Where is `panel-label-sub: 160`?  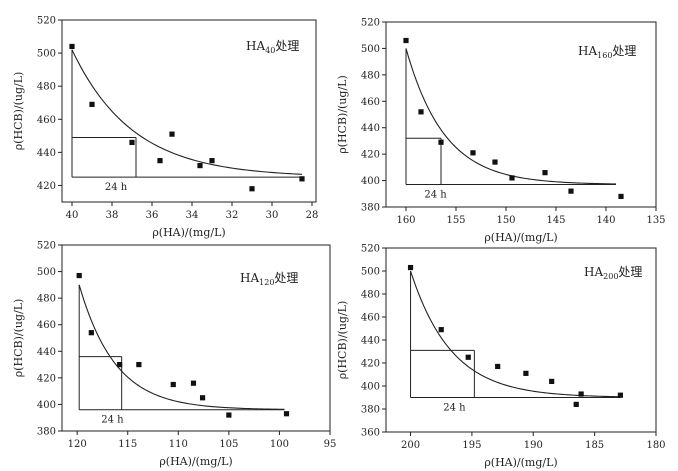
panel-label-sub: 160 is located at coordinates (604, 55).